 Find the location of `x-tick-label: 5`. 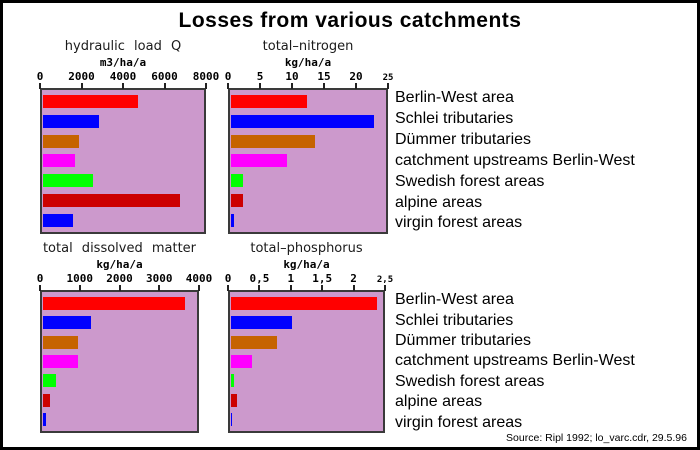

x-tick-label: 5 is located at coordinates (260, 76).